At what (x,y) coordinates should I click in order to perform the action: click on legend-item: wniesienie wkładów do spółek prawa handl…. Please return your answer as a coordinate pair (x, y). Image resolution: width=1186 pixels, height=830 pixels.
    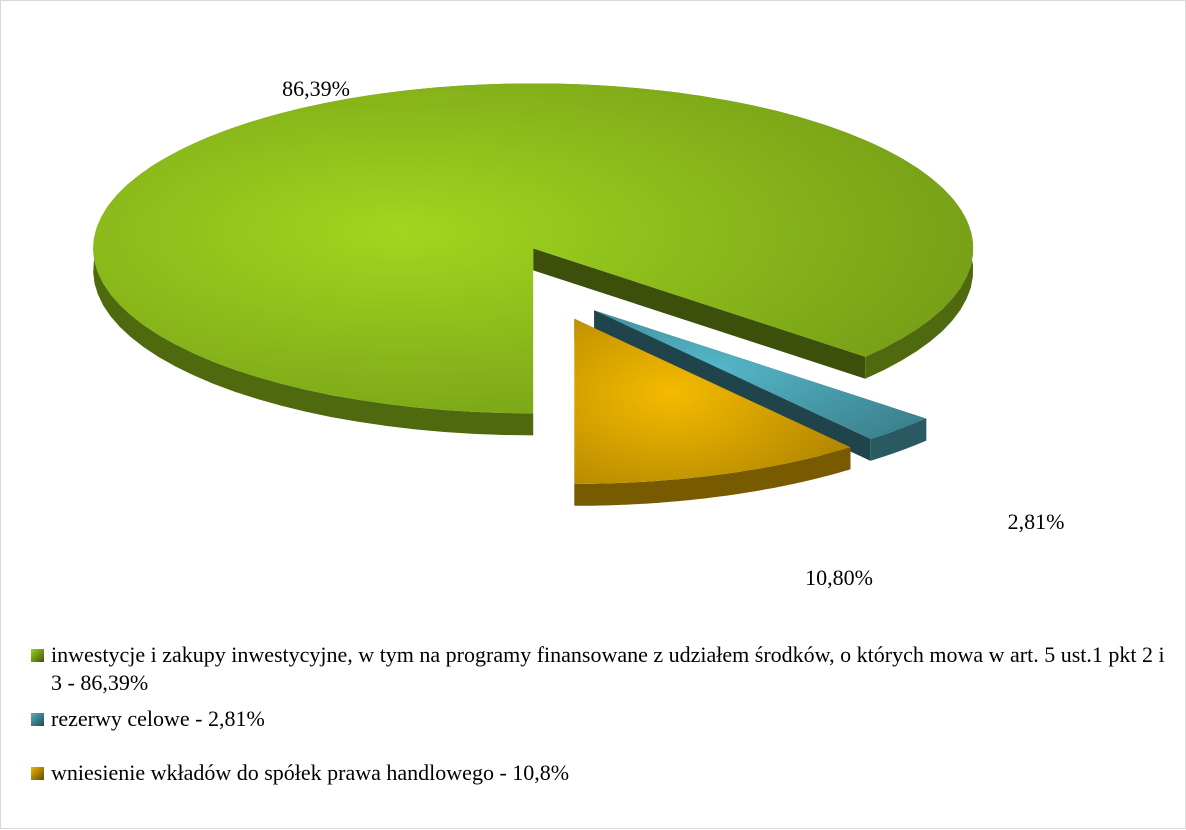
    Looking at the image, I should click on (606, 773).